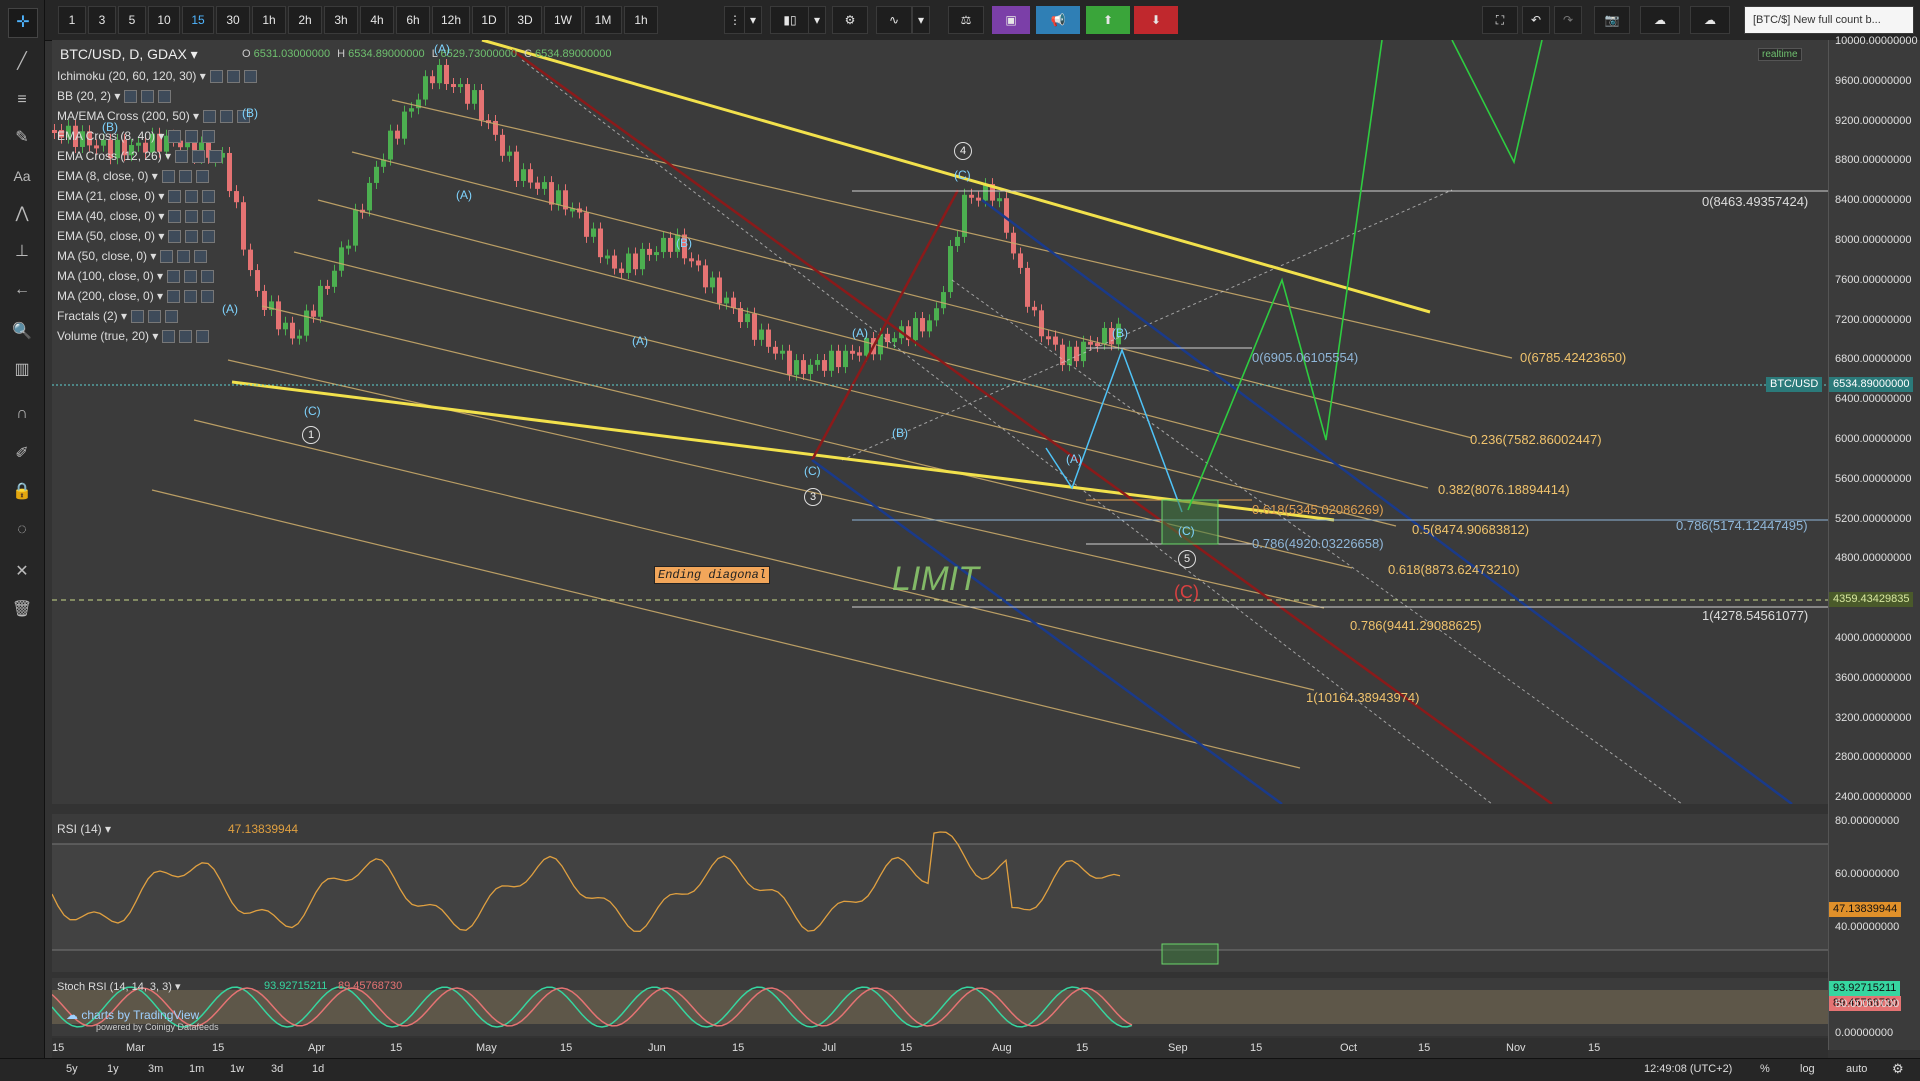 The image size is (1920, 1081). I want to click on indicator-legend-item: BB (20, 2) ▾, so click(114, 96).